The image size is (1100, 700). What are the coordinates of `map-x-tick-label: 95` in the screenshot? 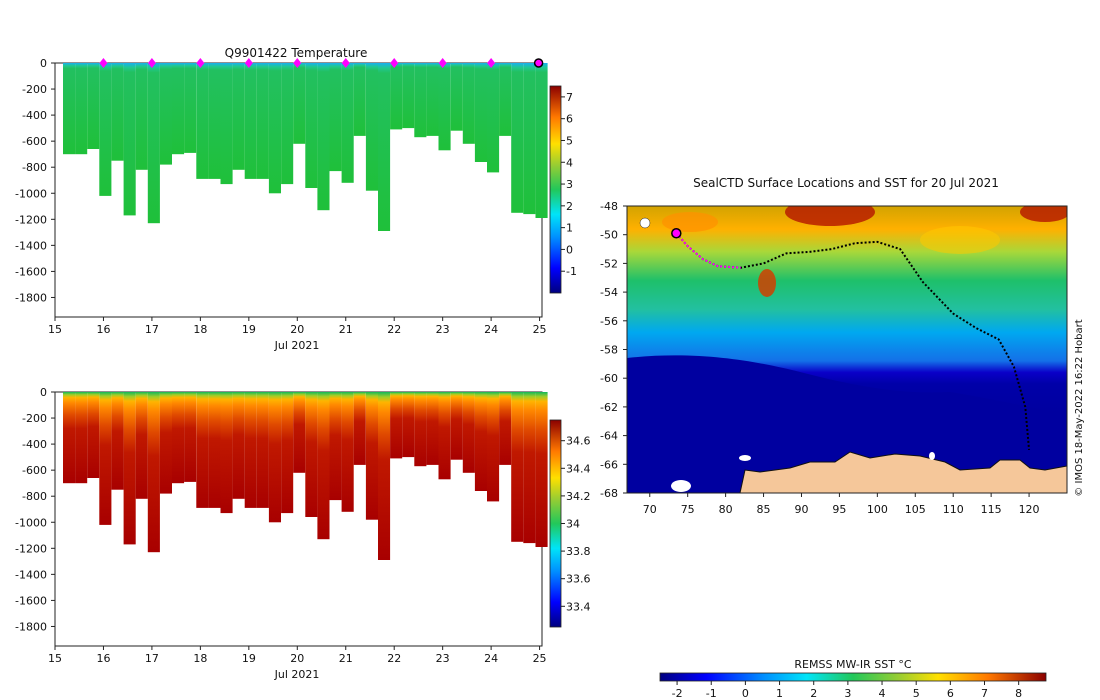 It's located at (839, 509).